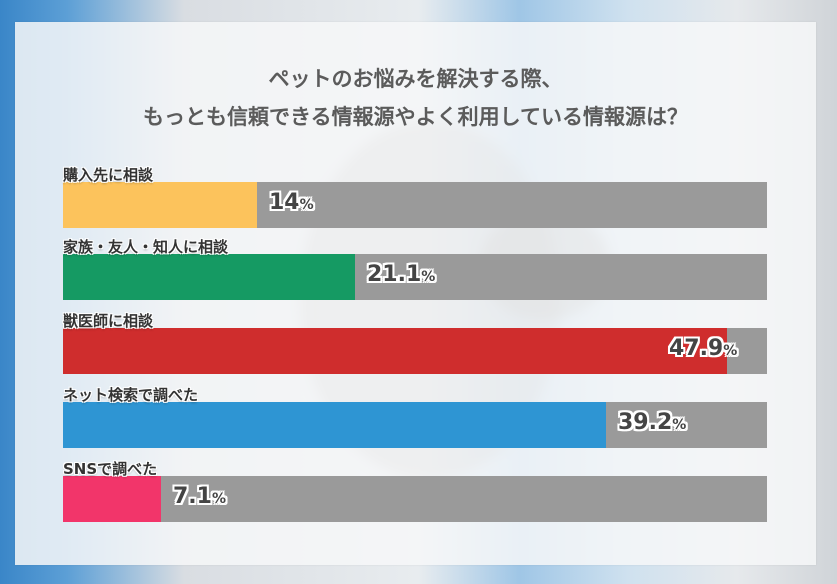 This screenshot has height=584, width=837. What do you see at coordinates (703, 348) in the screenshot?
I see `bar-value: 47.9%` at bounding box center [703, 348].